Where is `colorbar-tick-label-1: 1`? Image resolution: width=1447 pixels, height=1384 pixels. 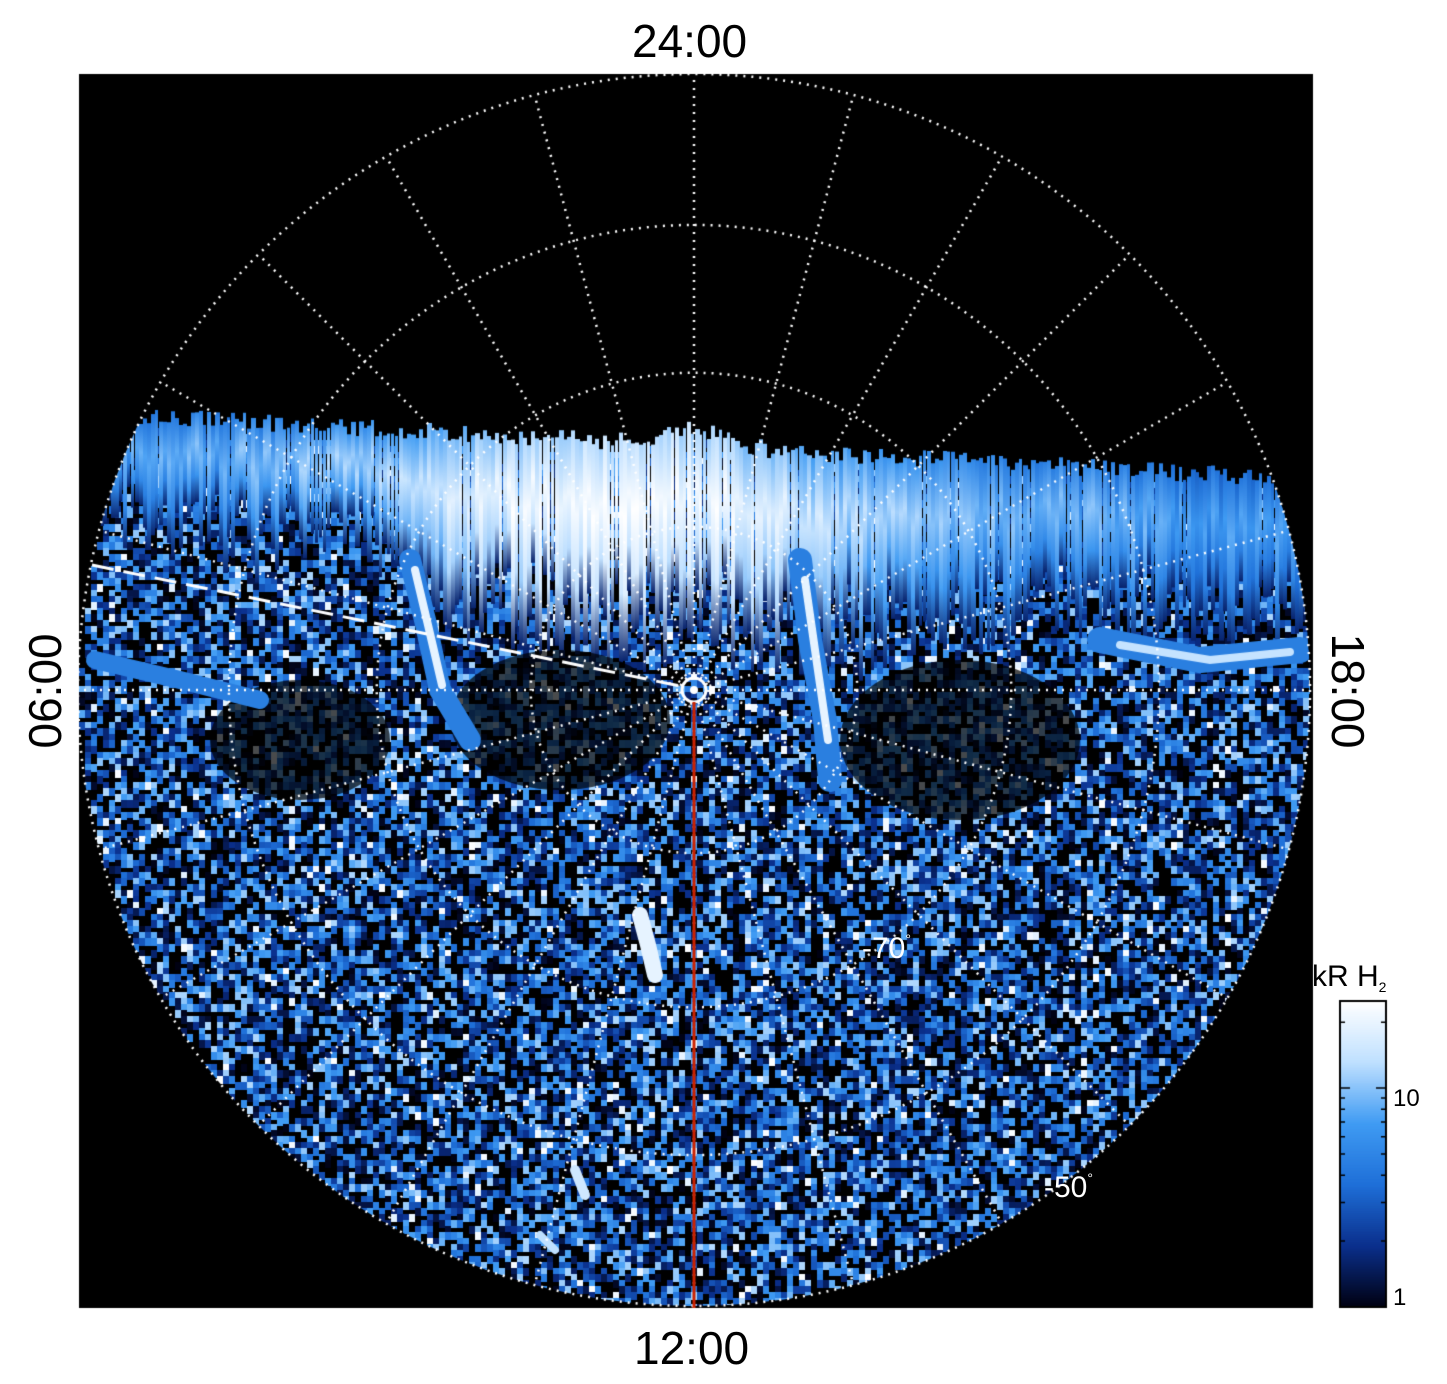 colorbar-tick-label-1: 1 is located at coordinates (1400, 1297).